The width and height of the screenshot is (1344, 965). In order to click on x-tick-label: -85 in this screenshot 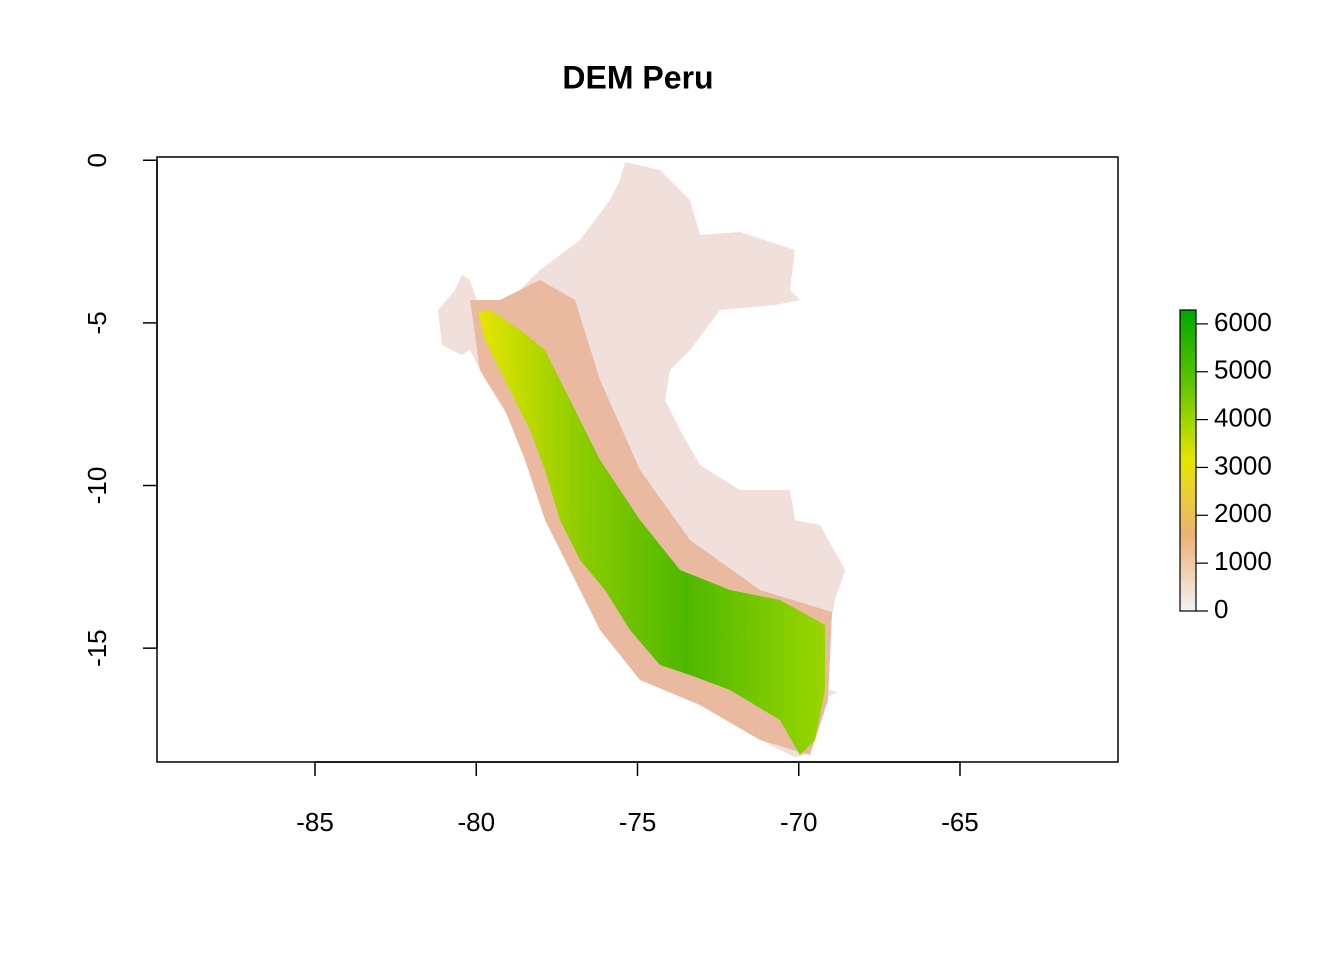, I will do `click(315, 822)`.